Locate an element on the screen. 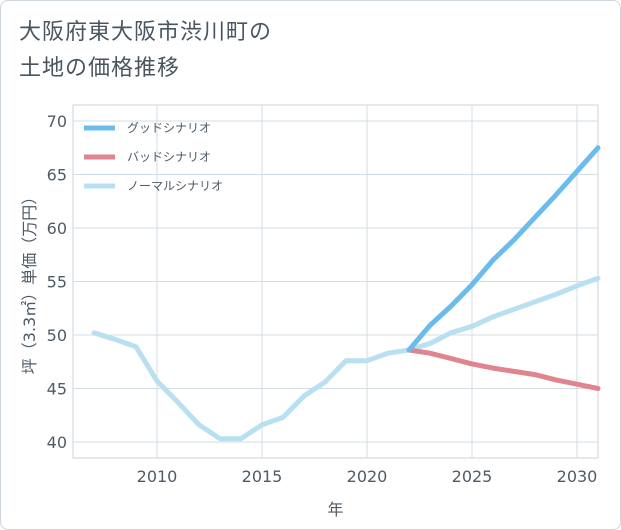 The height and width of the screenshot is (530, 621). legend-label-0: グッドシナリオ is located at coordinates (169, 128).